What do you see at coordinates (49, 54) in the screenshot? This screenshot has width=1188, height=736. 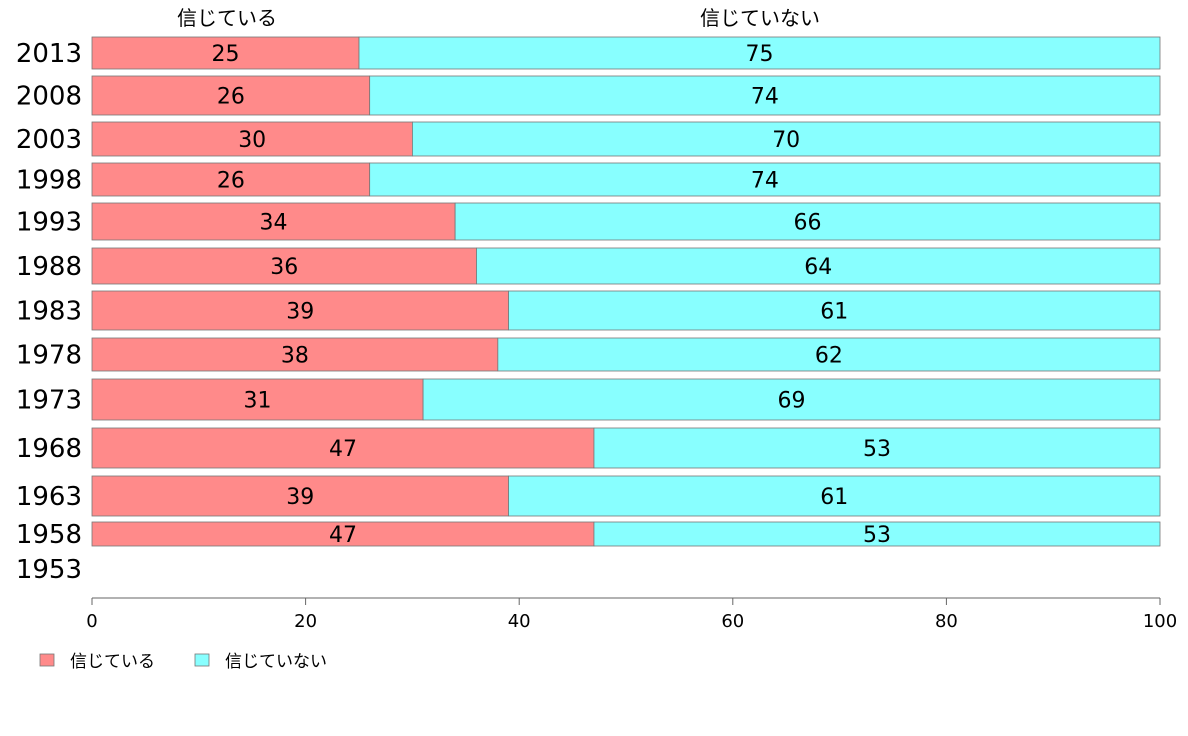 I see `year-label: 2013` at bounding box center [49, 54].